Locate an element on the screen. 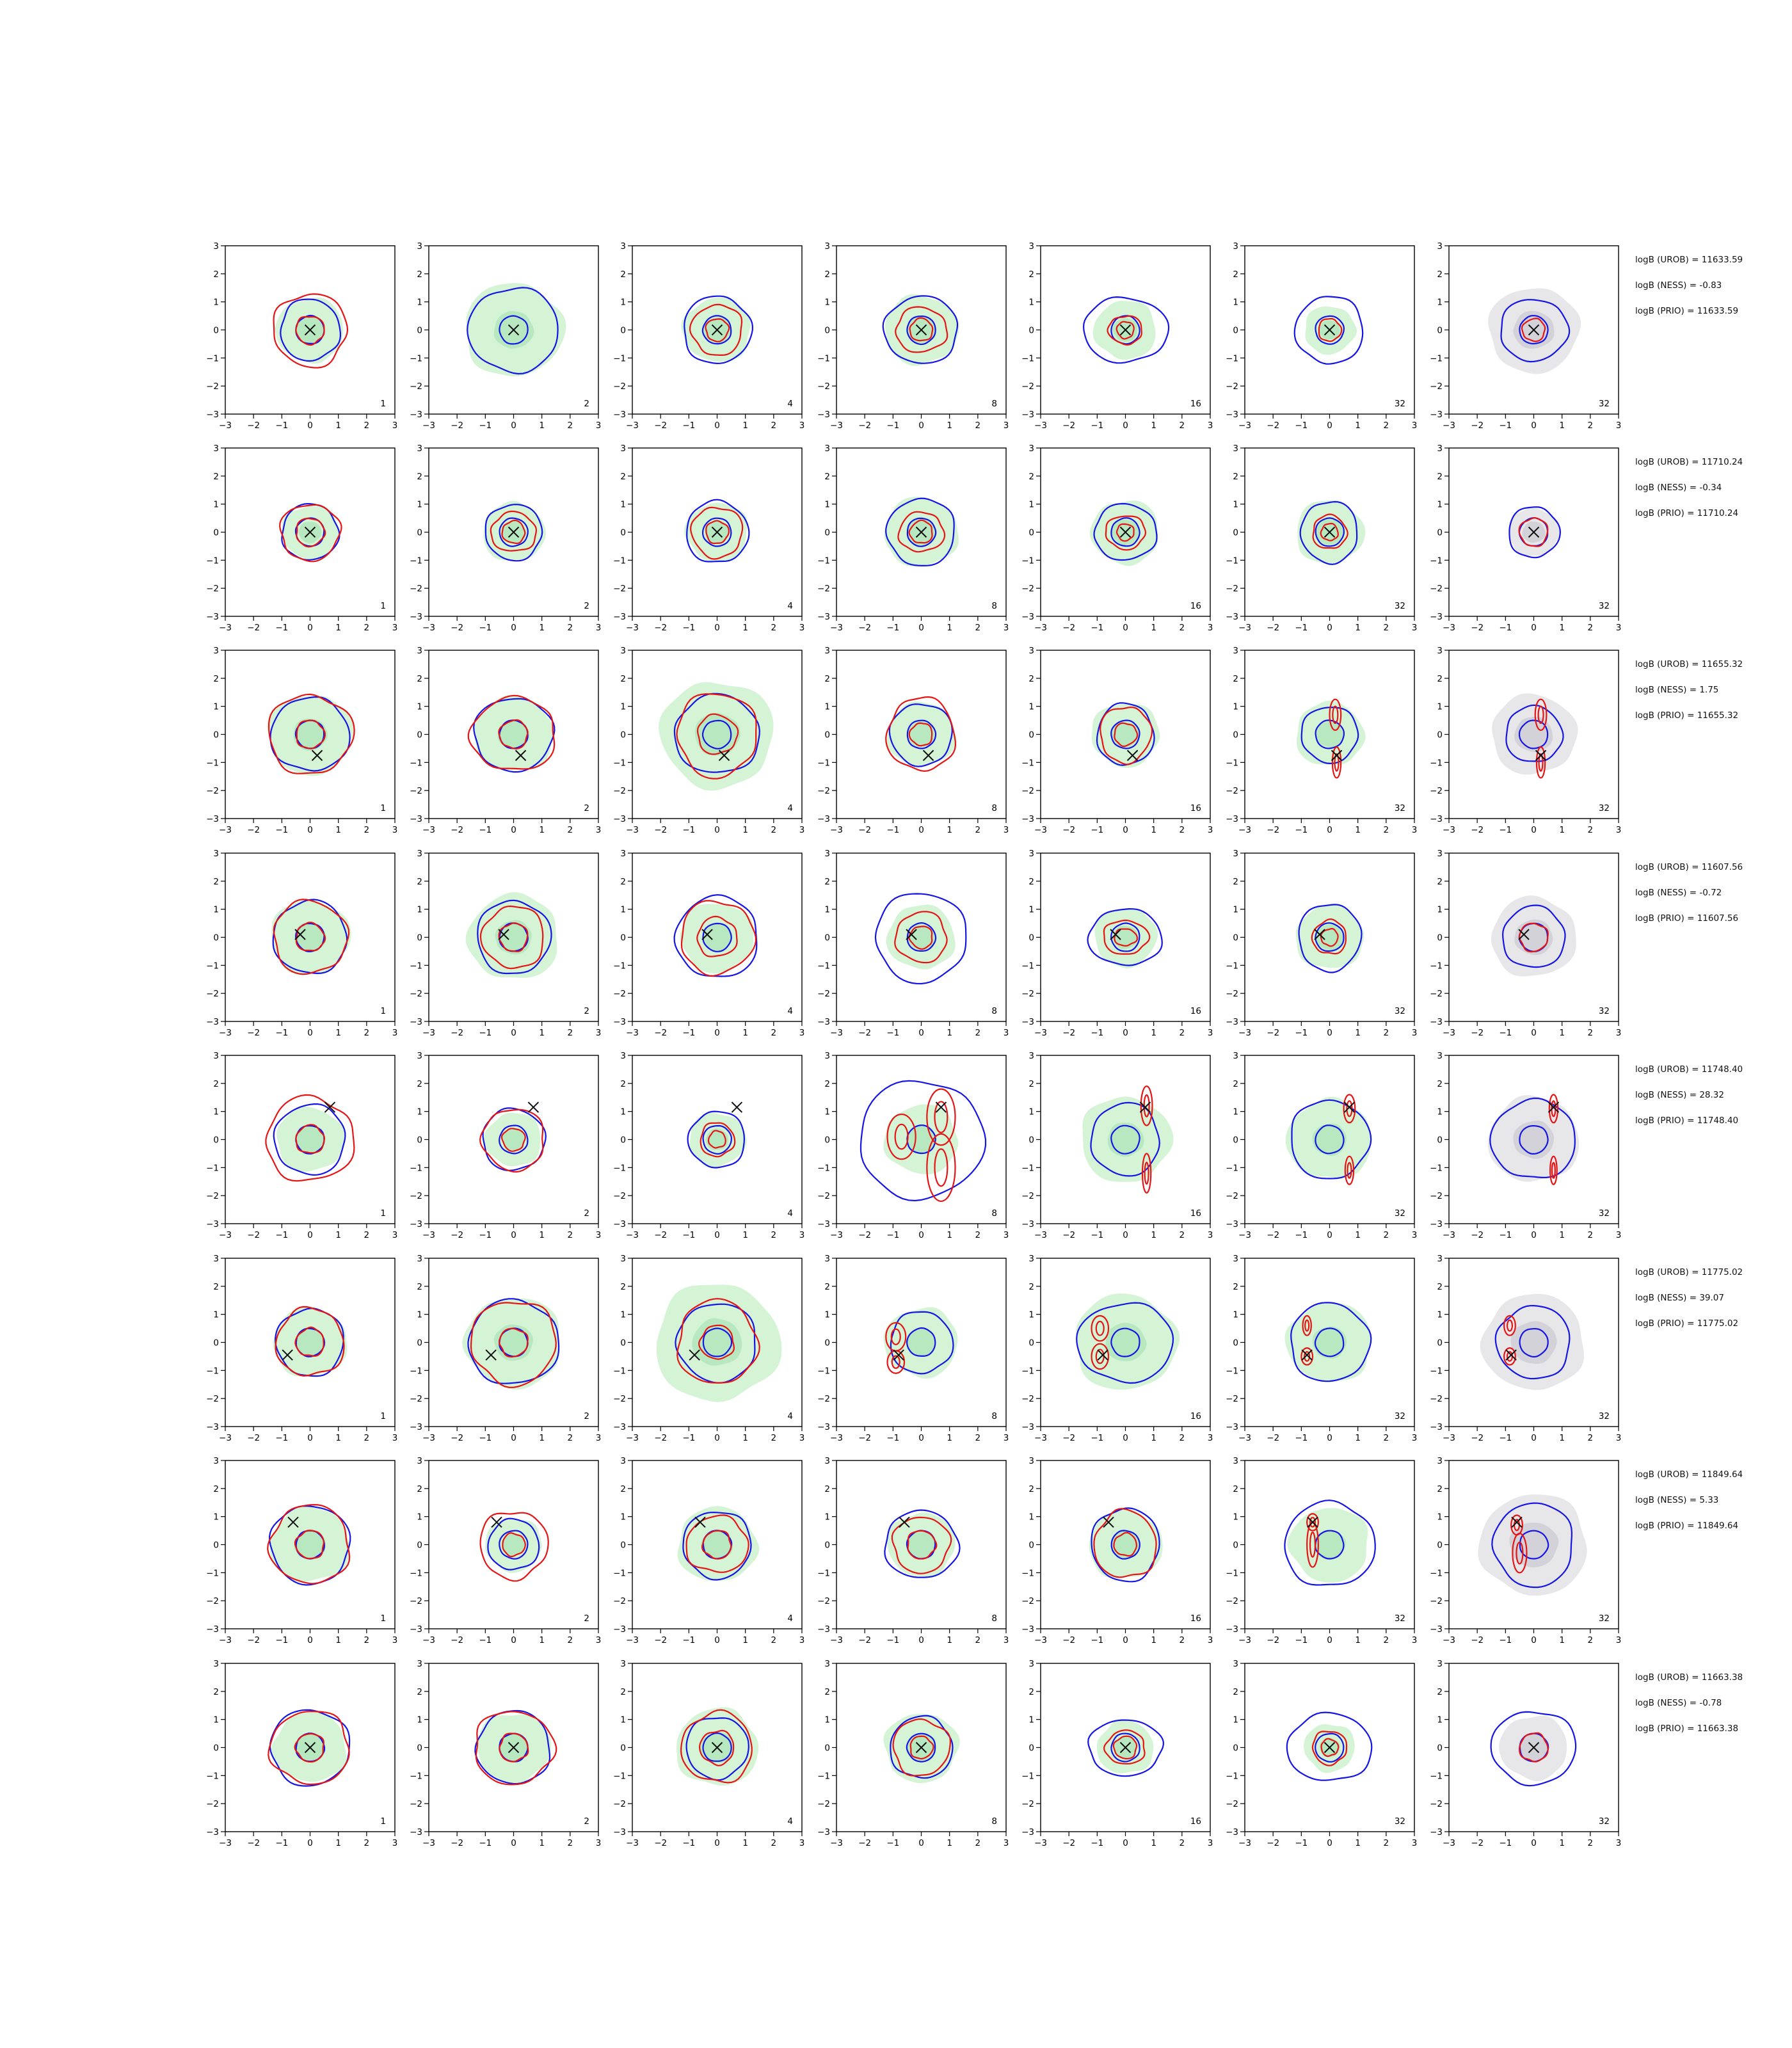  subplot-r4-c2: −3−3 −2 −2 −1 −1 0 0 1 1 2 2 3 3 2 is located at coordinates (505, 943).